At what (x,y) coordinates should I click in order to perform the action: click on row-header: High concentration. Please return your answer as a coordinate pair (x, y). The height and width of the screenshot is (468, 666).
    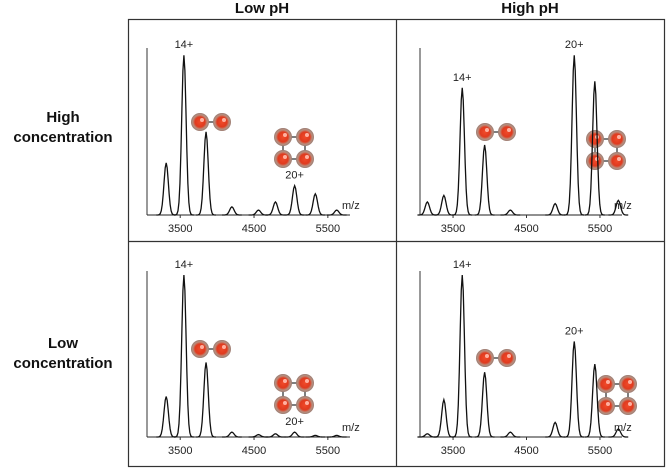
    Looking at the image, I should click on (63, 127).